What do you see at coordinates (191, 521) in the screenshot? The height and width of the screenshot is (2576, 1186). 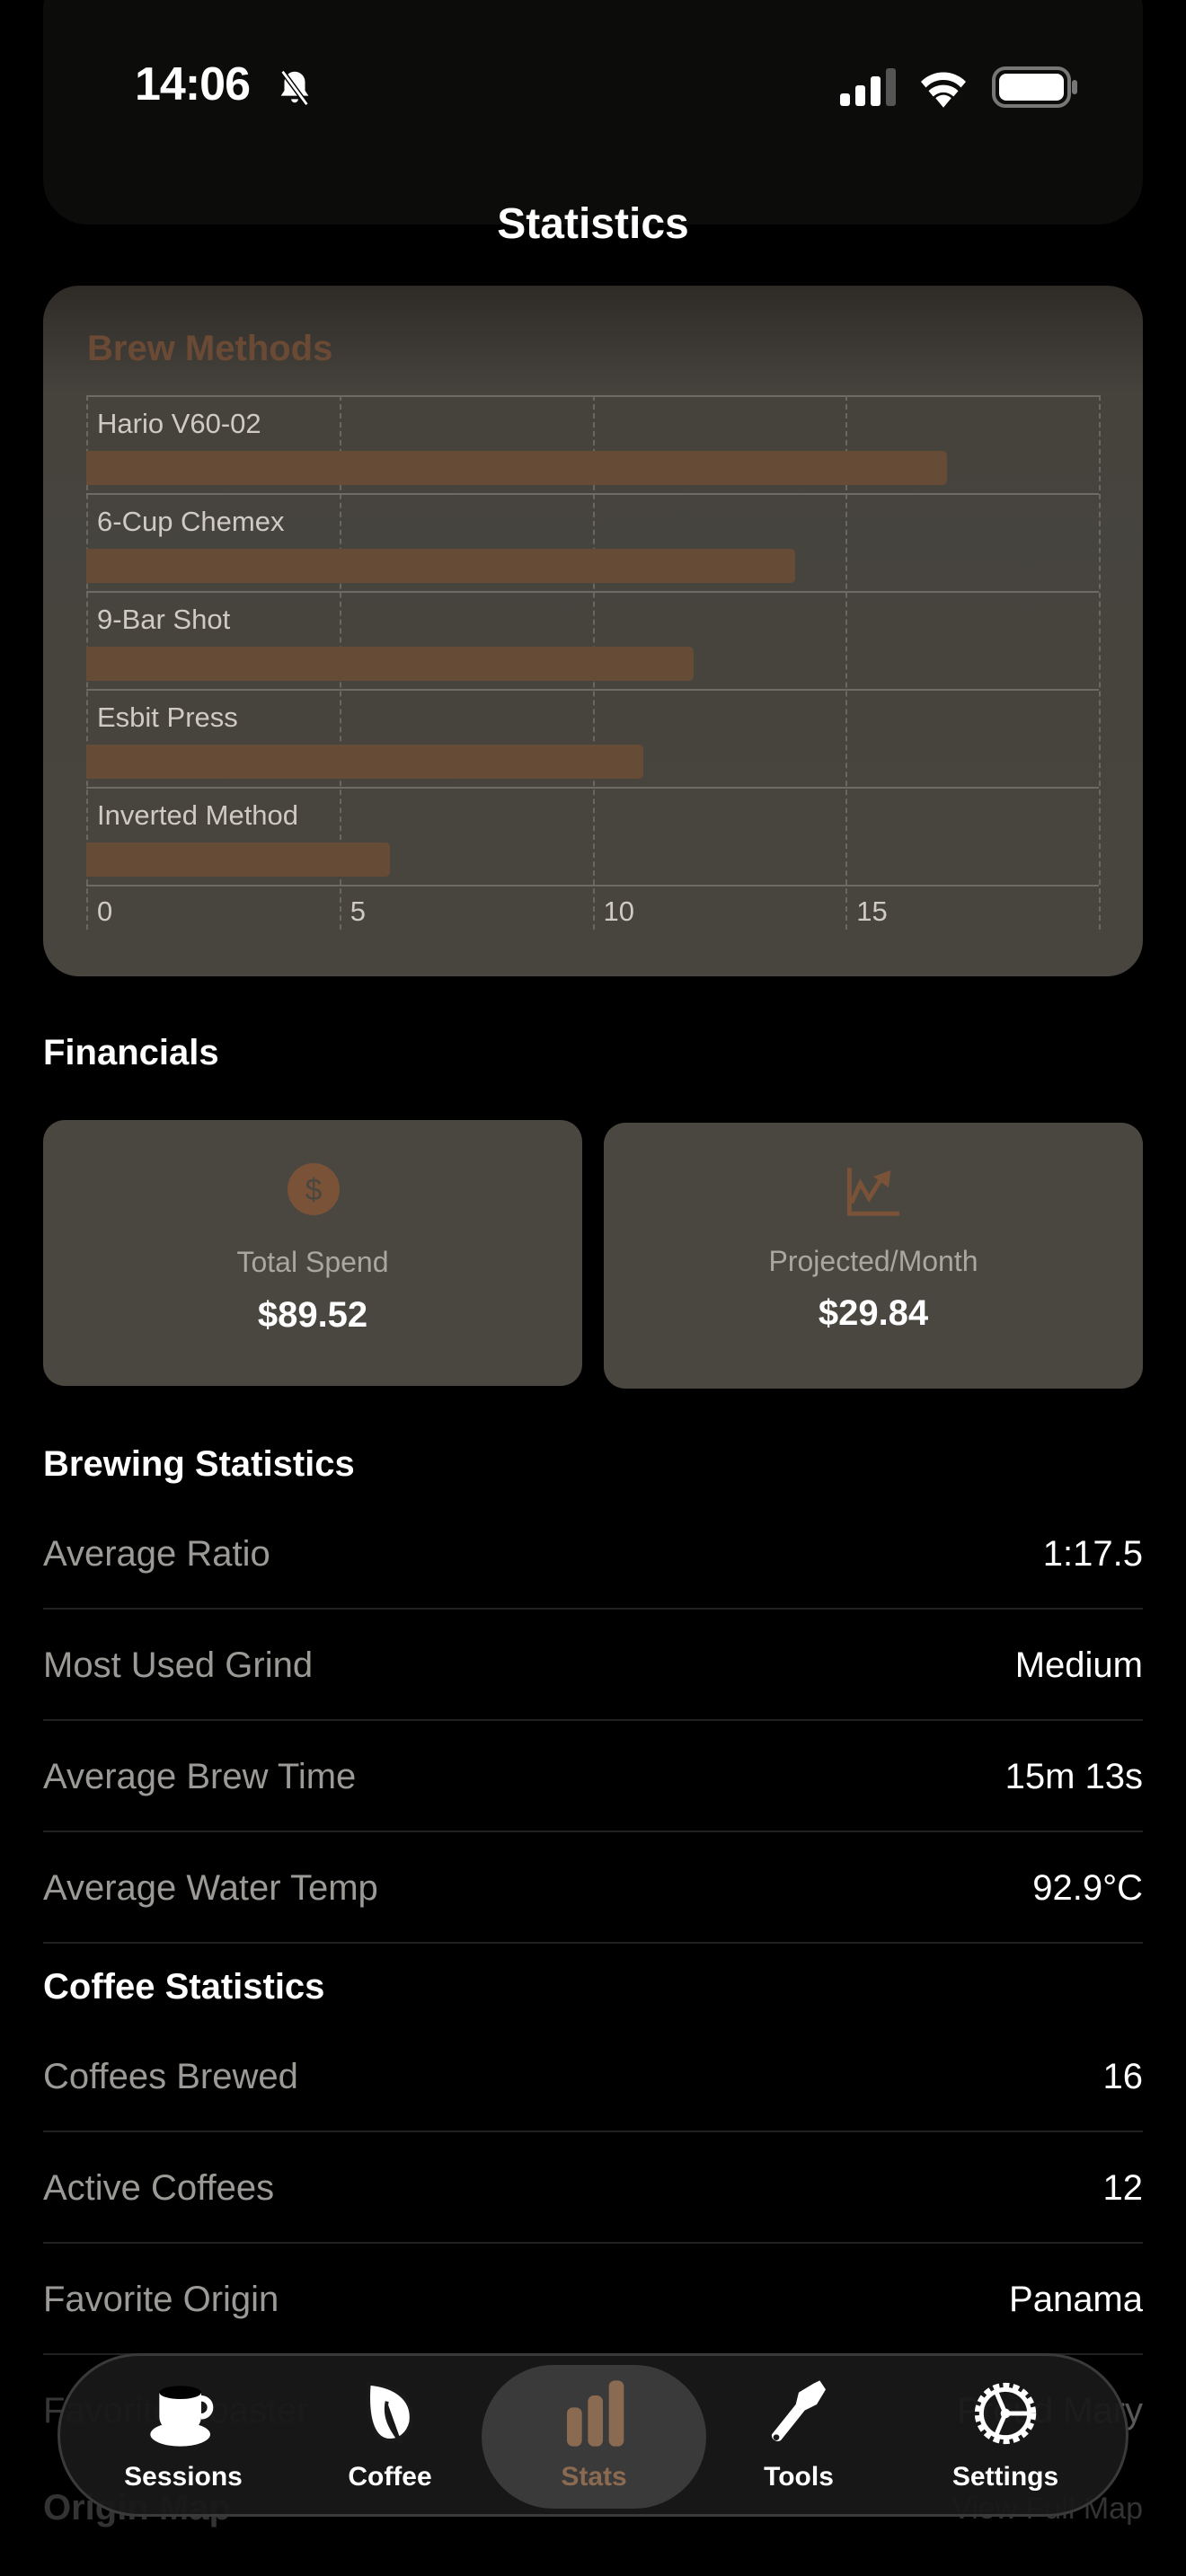 I see `category-label: 6-Cup Chemex` at bounding box center [191, 521].